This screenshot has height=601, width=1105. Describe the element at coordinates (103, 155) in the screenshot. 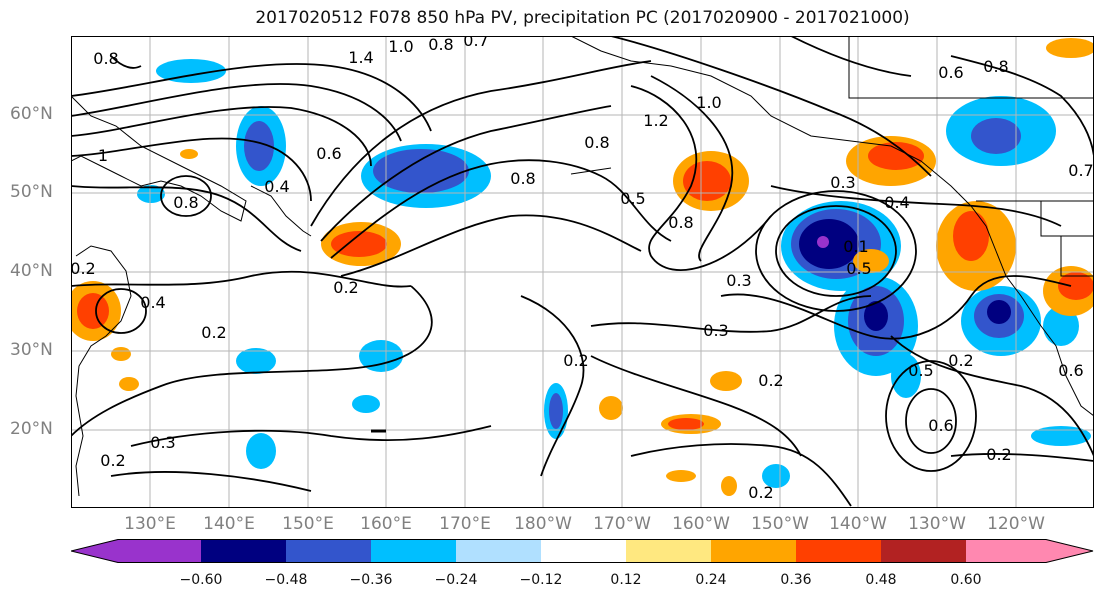

I see `contour-label: 1` at that location.